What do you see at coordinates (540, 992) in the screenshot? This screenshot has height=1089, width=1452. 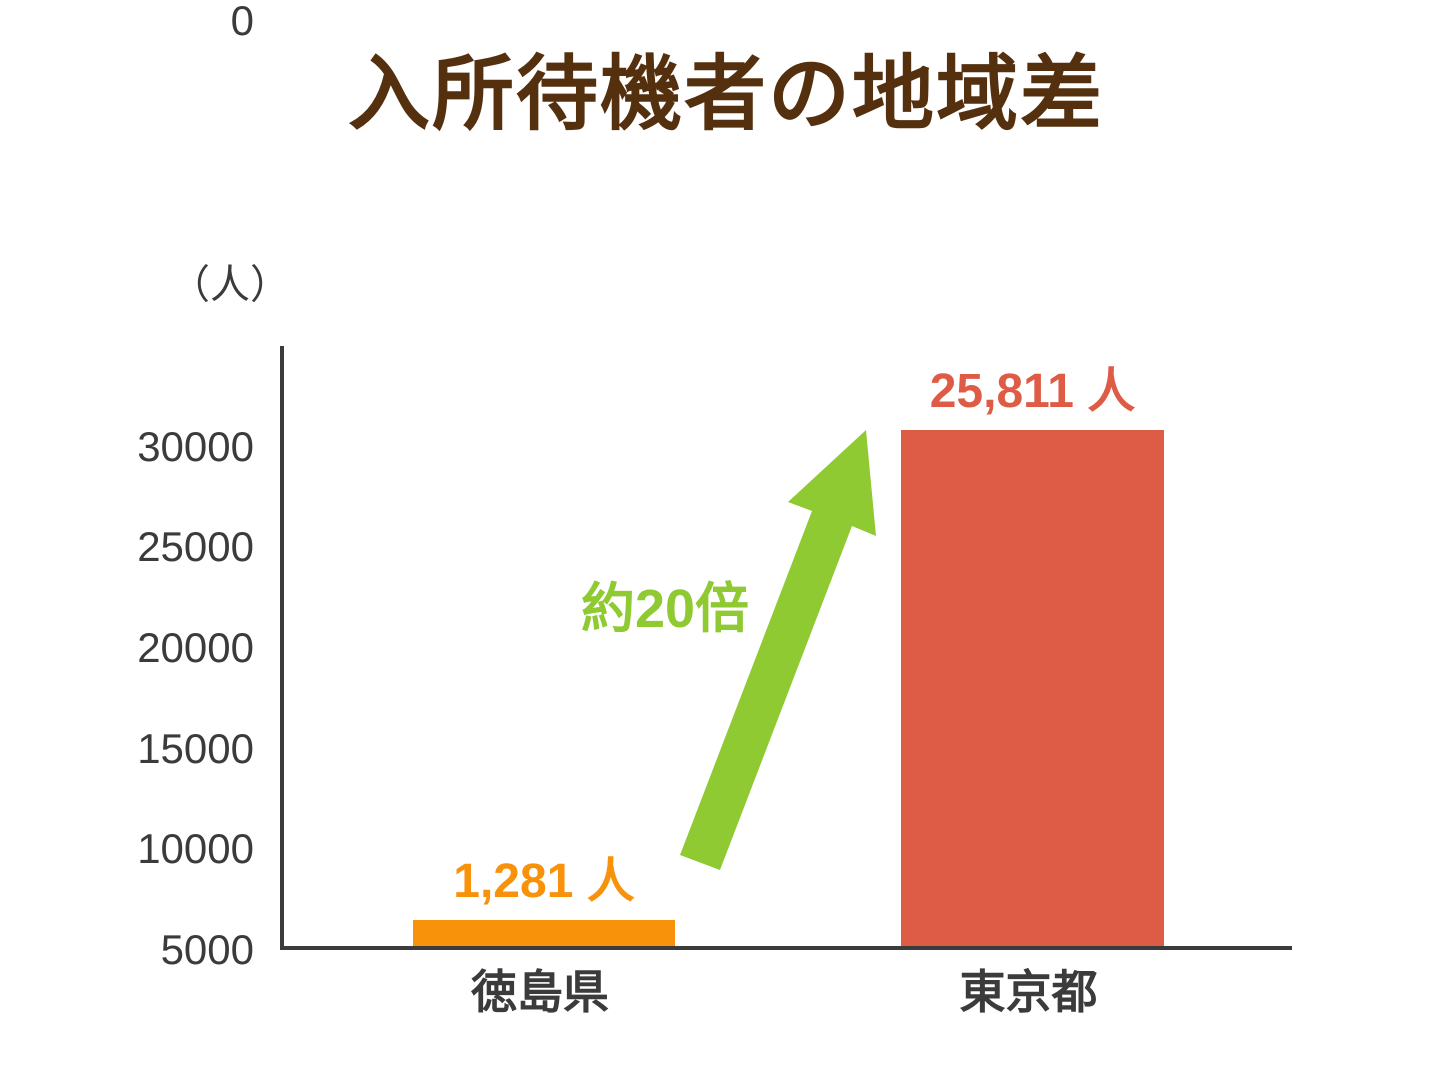 I see `x-axis-label-tokushima: 徳島県` at bounding box center [540, 992].